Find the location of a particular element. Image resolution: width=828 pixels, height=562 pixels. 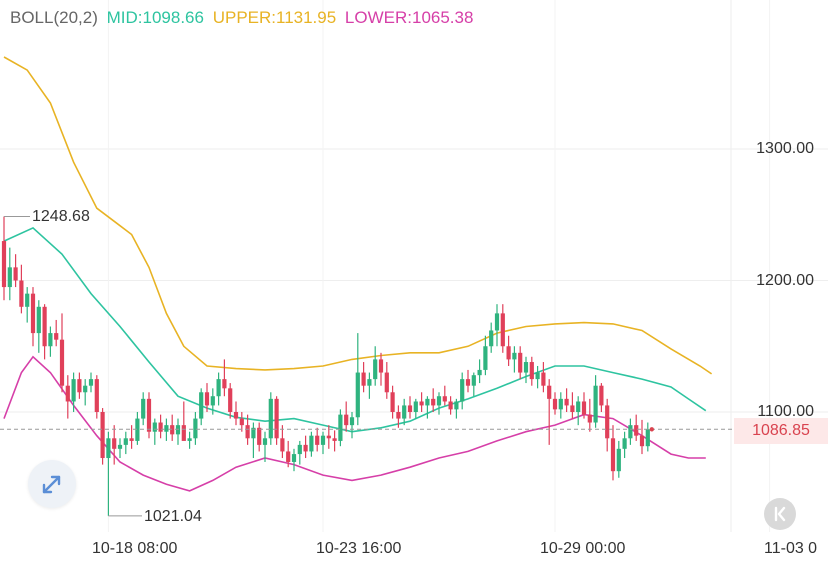

time-tick-2: 10-23 16:00 is located at coordinates (359, 548).